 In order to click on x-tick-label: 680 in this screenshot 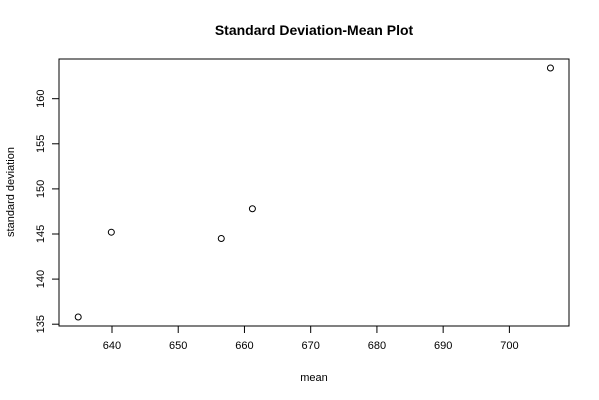, I will do `click(377, 346)`.